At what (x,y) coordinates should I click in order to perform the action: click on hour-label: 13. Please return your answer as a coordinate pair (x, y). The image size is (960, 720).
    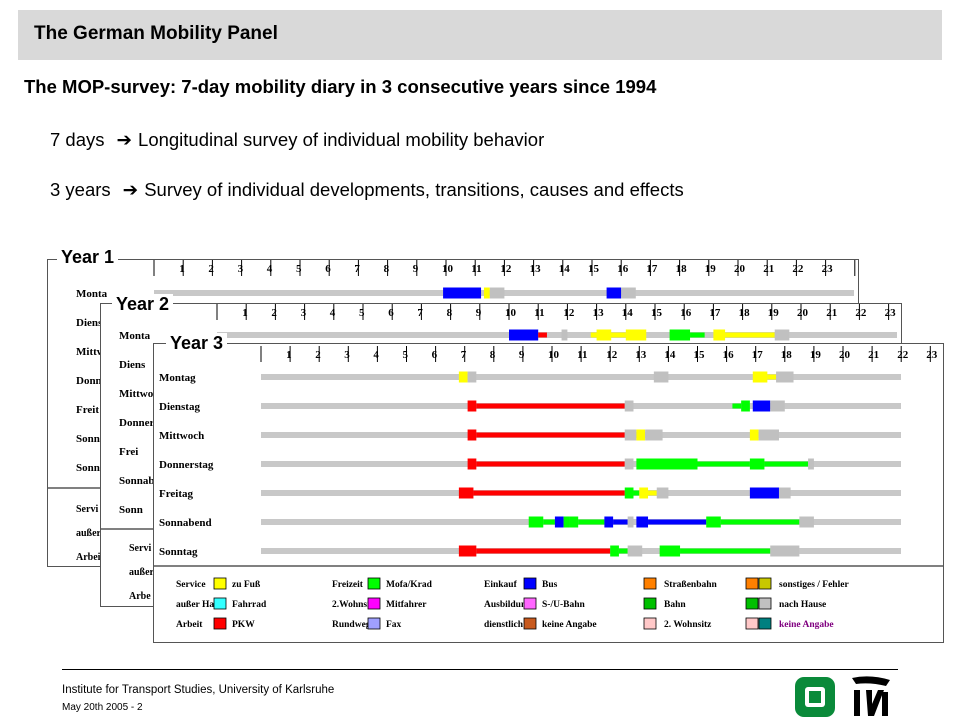
    Looking at the image, I should click on (641, 355).